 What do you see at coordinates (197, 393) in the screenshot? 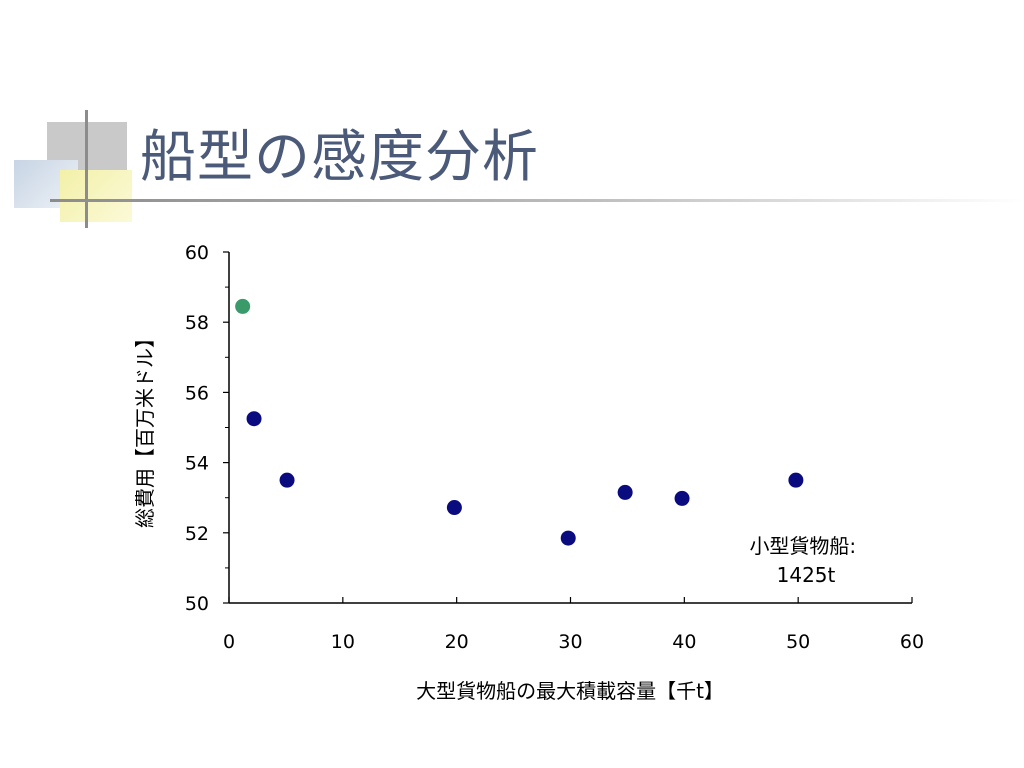
I see `y-tick-label: 56` at bounding box center [197, 393].